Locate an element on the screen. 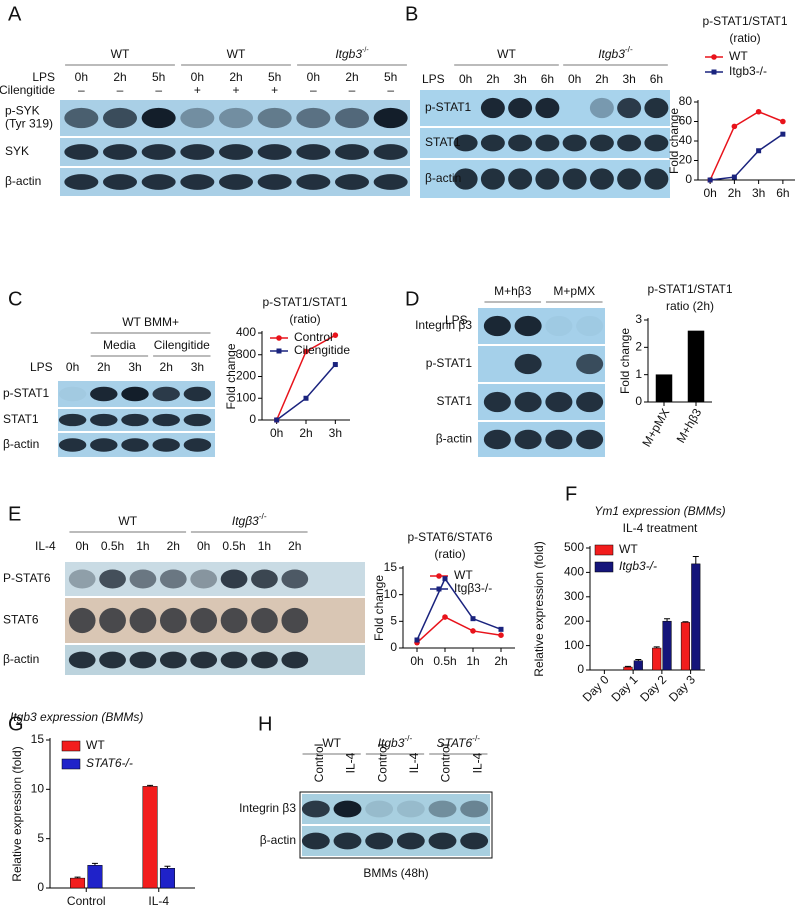 This screenshot has width=800, height=910. blot-label: p-STAT1 is located at coordinates (26, 393).